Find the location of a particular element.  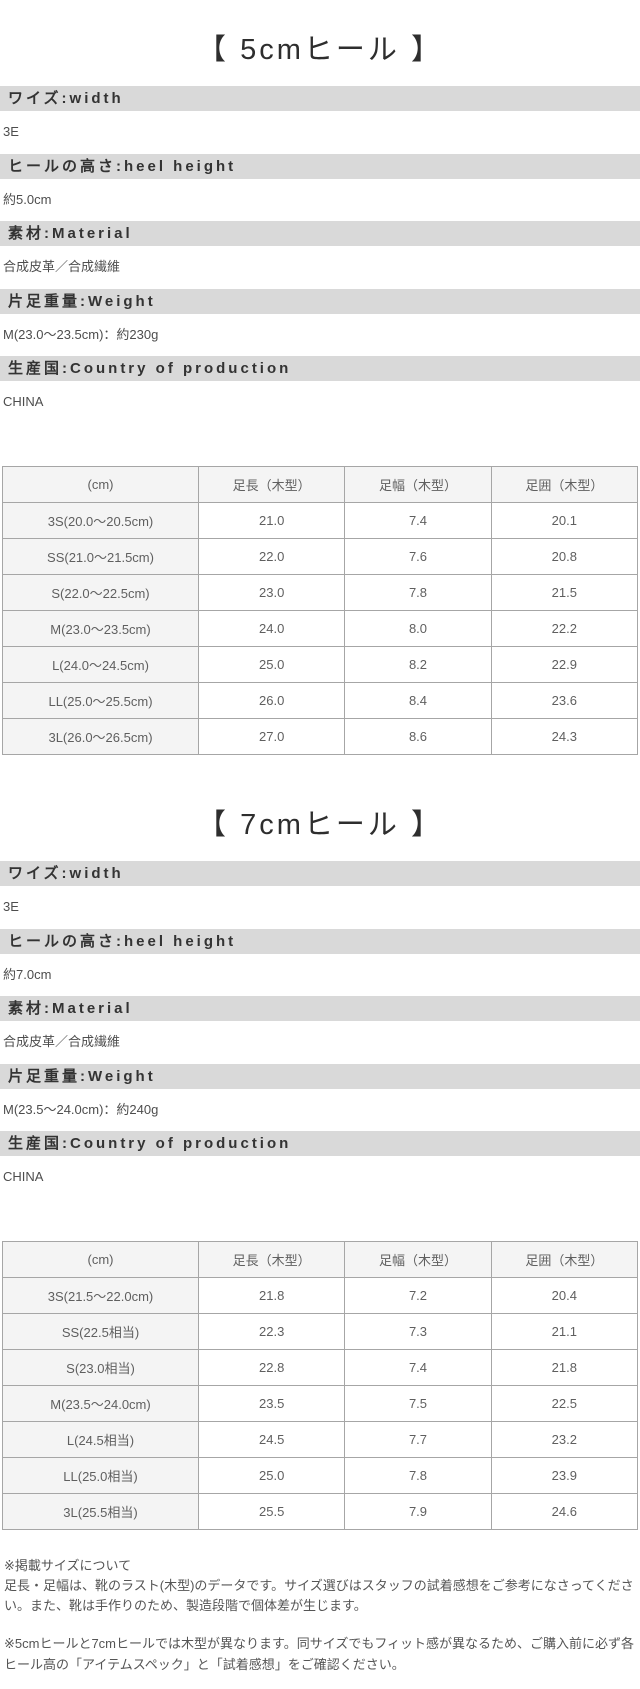

table-cell: 7.7 is located at coordinates (418, 1439).